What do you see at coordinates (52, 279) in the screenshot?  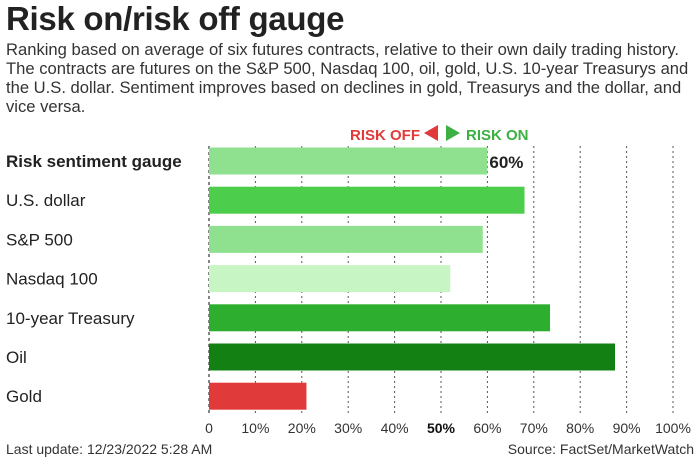 I see `category-label: Nasdaq 100` at bounding box center [52, 279].